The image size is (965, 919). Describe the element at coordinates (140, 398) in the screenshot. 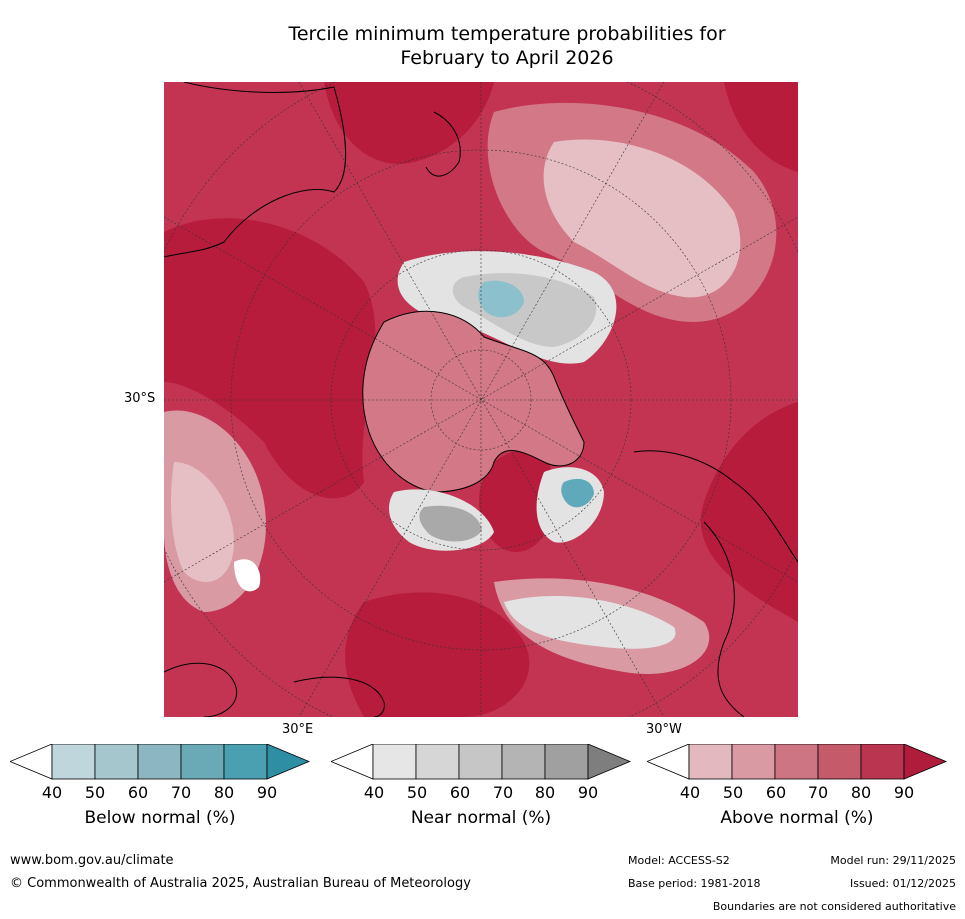

I see `lat-label-30s: 30°S` at that location.